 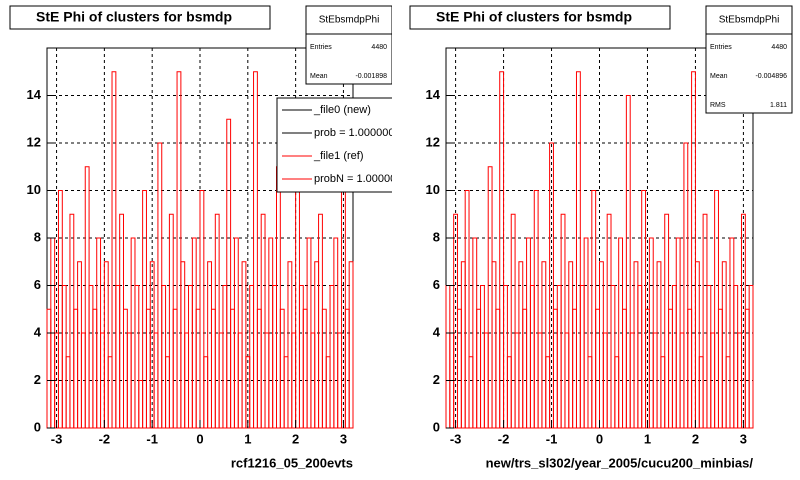 I want to click on x-axis-label: rcf1216_05_200evts, so click(x=292, y=462).